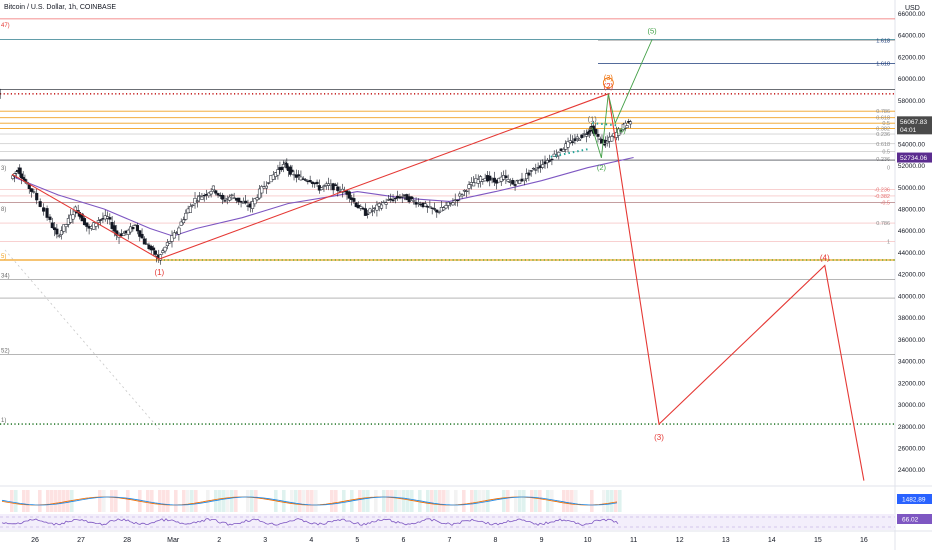  Describe the element at coordinates (159, 272) in the screenshot. I see `wave-label: (1)` at that location.